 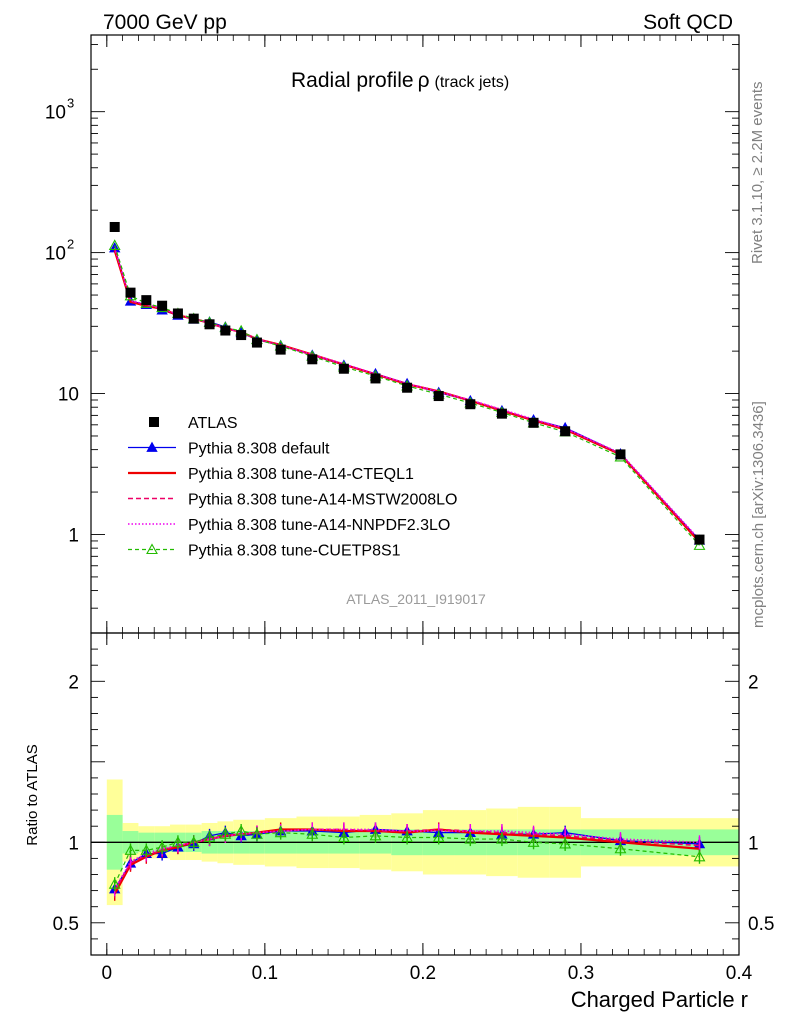 What do you see at coordinates (73, 535) in the screenshot?
I see `y-tick-label: 1` at bounding box center [73, 535].